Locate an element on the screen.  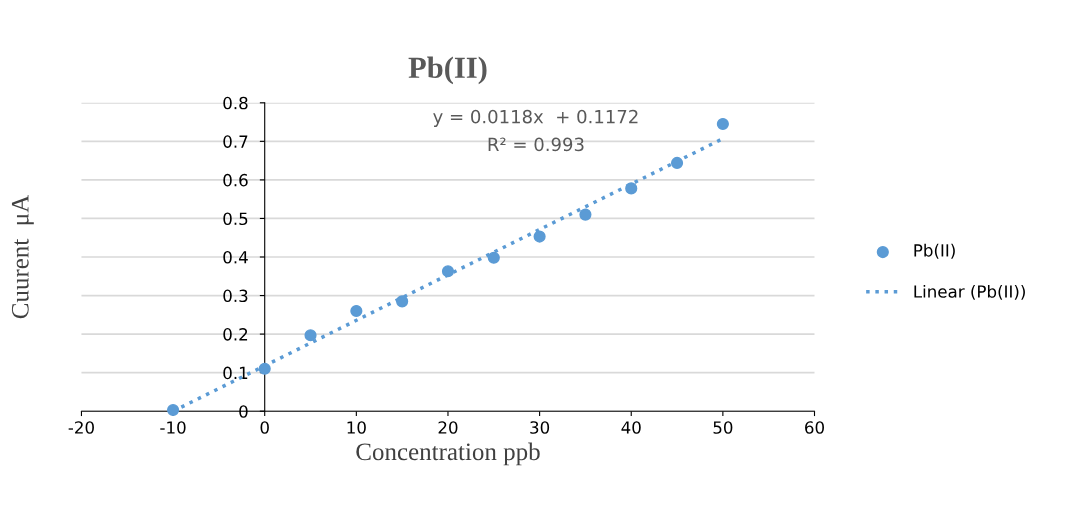
x-tick-label: 60 is located at coordinates (814, 427).